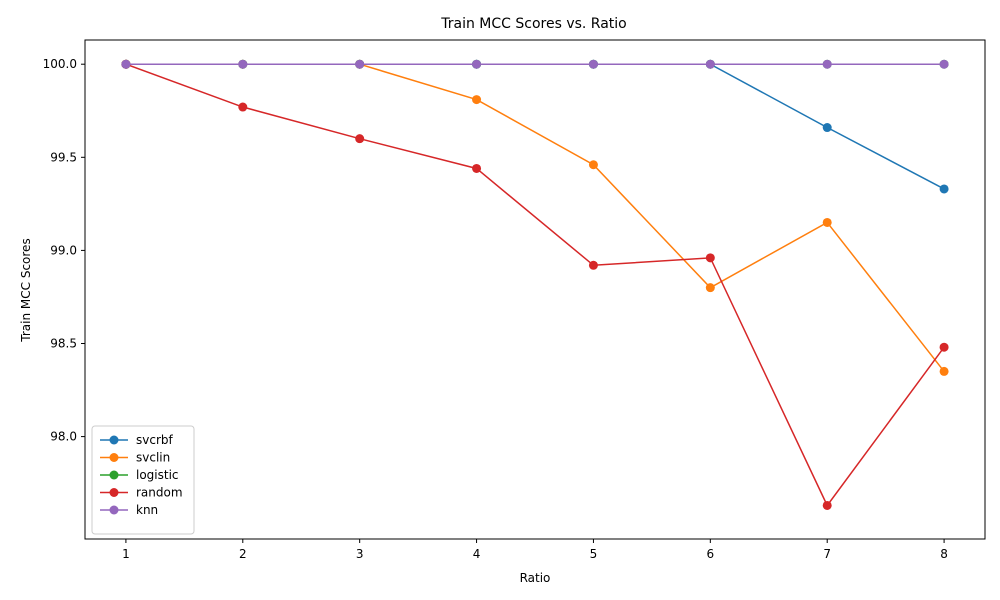 The width and height of the screenshot is (1000, 600). I want to click on x-tick-label: 4, so click(477, 554).